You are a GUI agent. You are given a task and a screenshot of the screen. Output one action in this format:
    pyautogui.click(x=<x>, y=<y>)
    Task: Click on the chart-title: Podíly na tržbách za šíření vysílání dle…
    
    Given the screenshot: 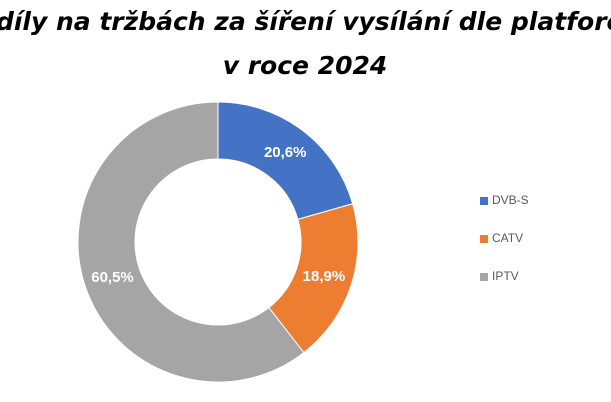 What is the action you would take?
    pyautogui.click(x=305, y=21)
    